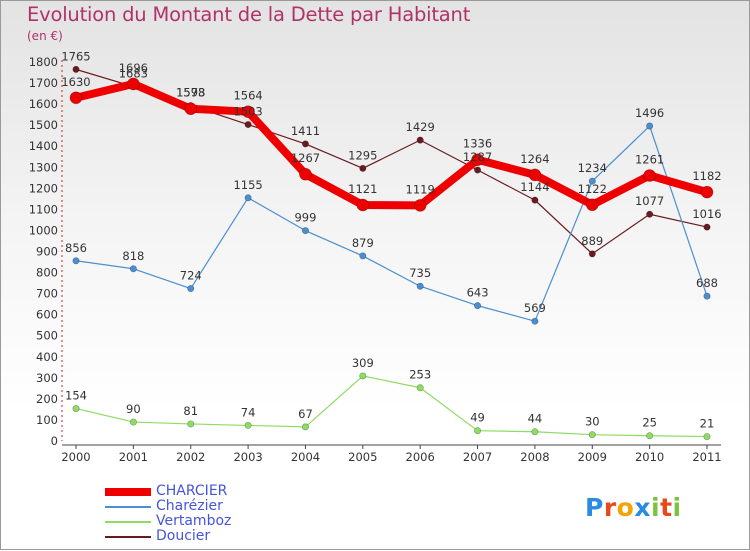  I want to click on data-label-doucier: 1411, so click(305, 131).